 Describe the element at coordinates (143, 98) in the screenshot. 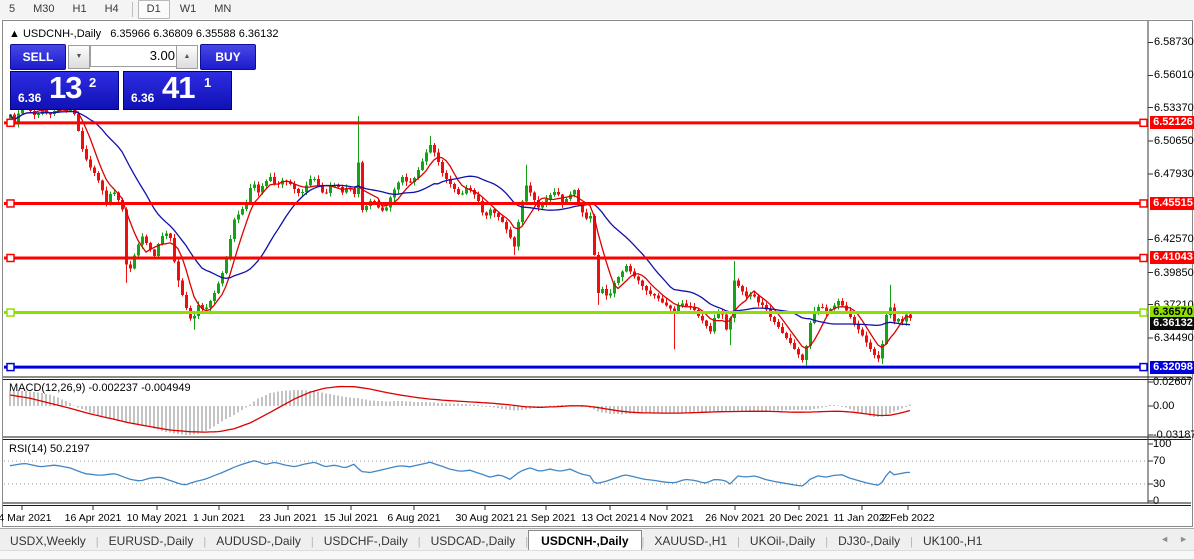

I see `buy-price-prefix: 6.36` at that location.